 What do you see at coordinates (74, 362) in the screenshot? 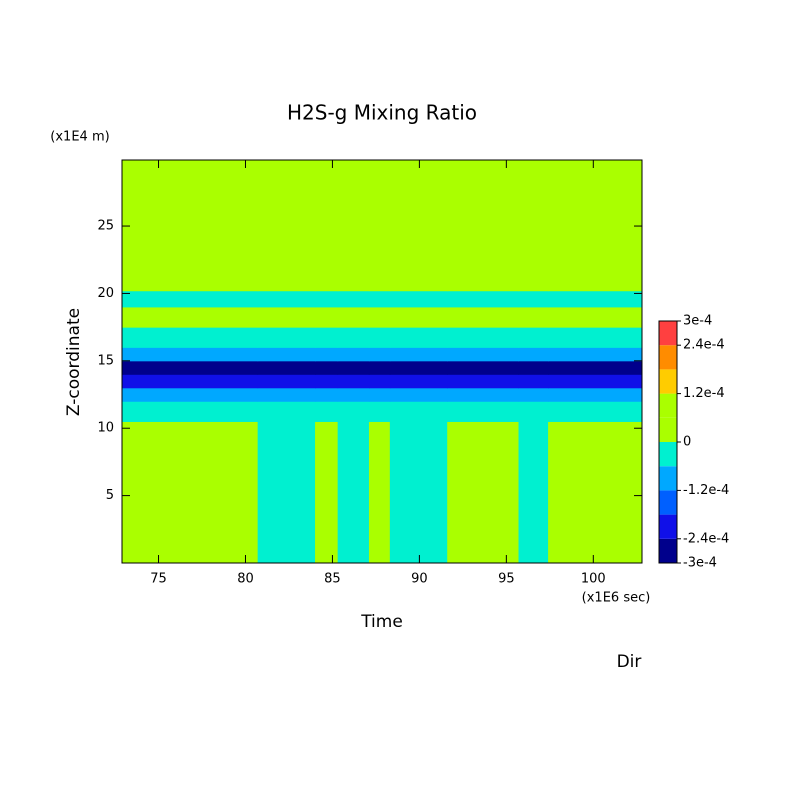
I see `y-axis-label: Z-coordinate` at bounding box center [74, 362].